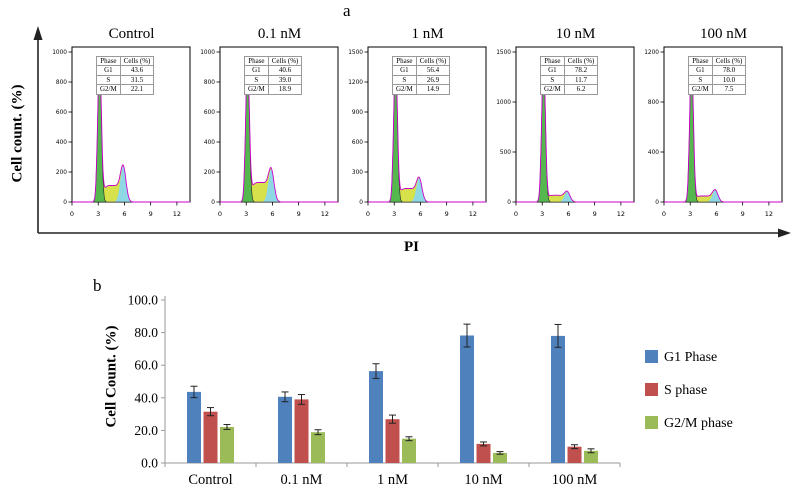 The width and height of the screenshot is (800, 496). Describe the element at coordinates (690, 357) in the screenshot. I see `legend-label-g1-phase: G1 Phase` at that location.